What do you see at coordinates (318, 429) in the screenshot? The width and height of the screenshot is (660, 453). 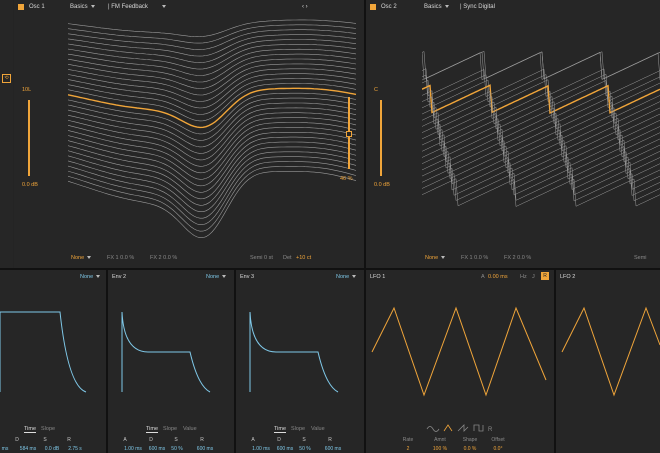 I see `env3-tab-value: Value` at bounding box center [318, 429].